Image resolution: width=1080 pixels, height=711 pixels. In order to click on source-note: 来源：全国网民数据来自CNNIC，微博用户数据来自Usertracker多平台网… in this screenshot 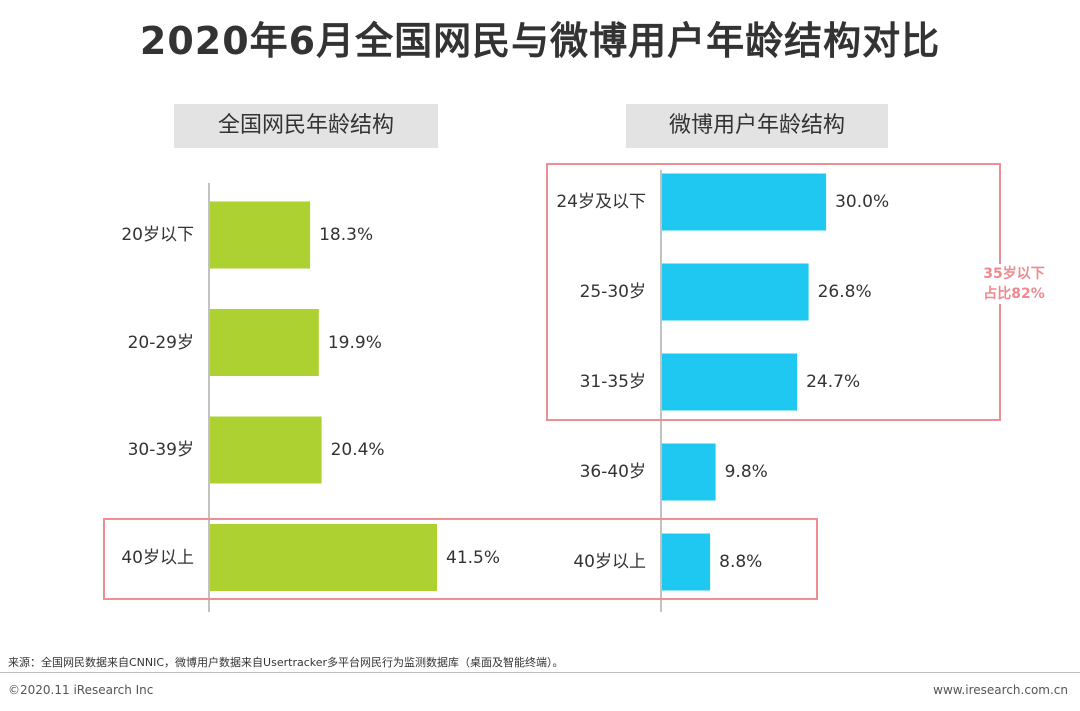, I will do `click(286, 662)`.